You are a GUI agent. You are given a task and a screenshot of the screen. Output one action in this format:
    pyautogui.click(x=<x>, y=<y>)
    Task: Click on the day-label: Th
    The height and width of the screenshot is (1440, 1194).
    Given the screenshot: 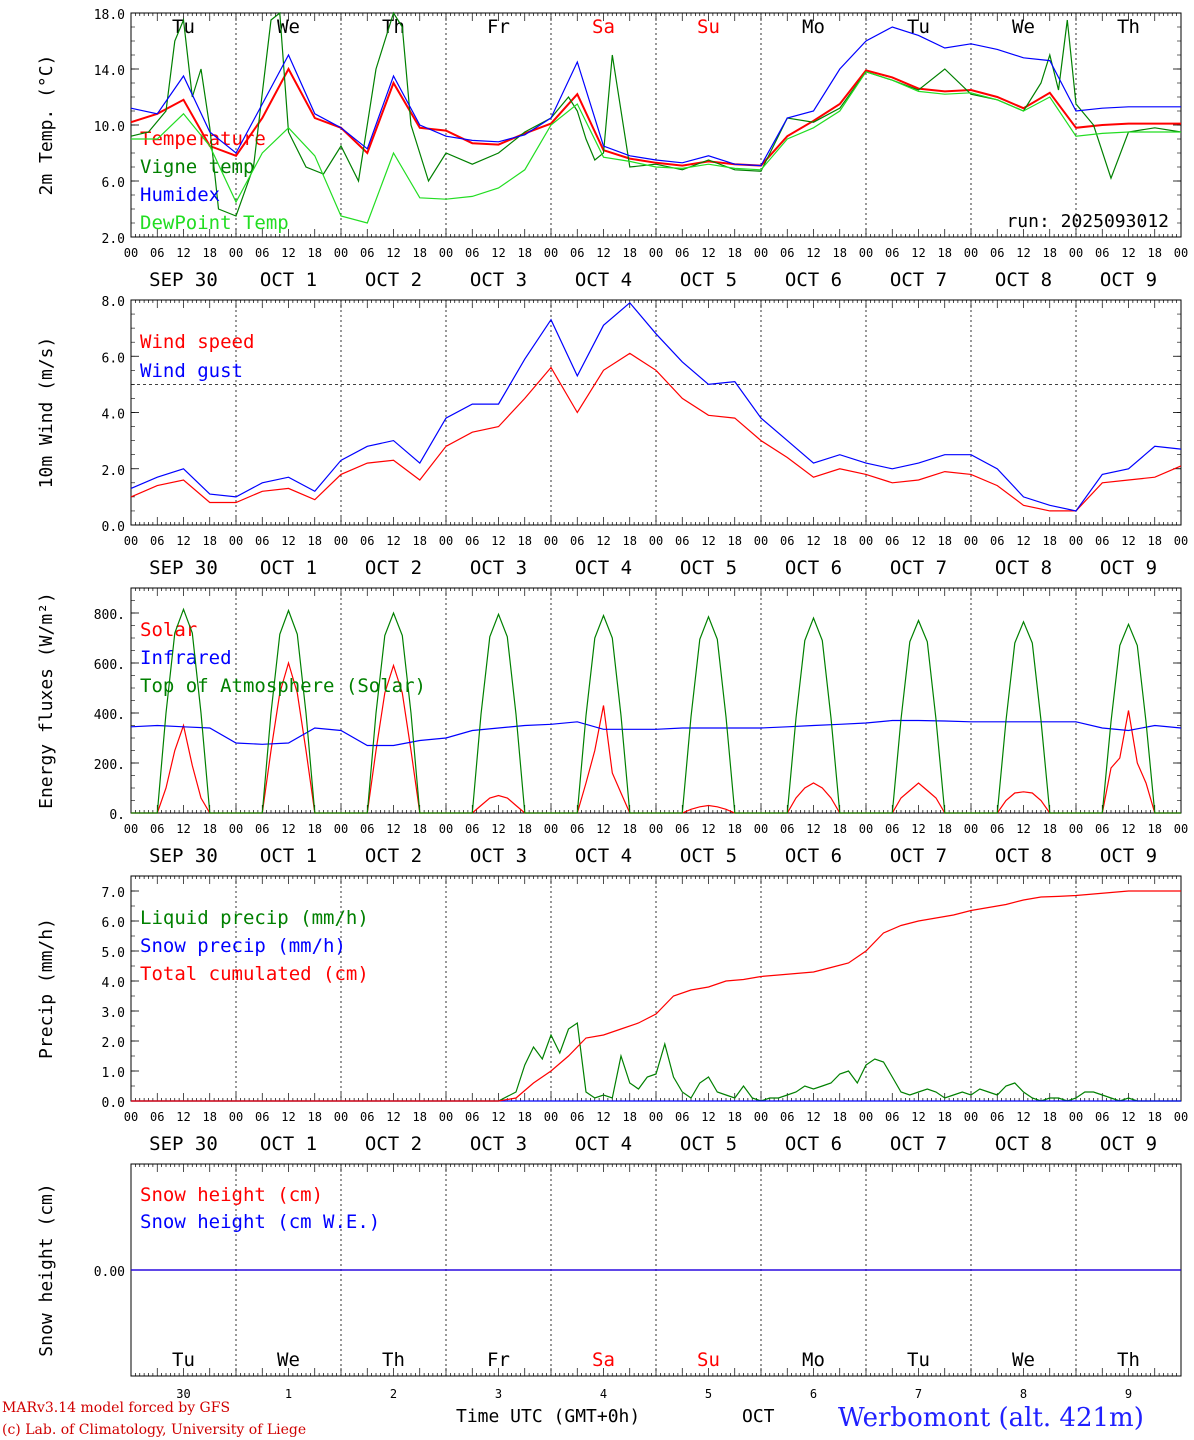 What is the action you would take?
    pyautogui.click(x=393, y=27)
    